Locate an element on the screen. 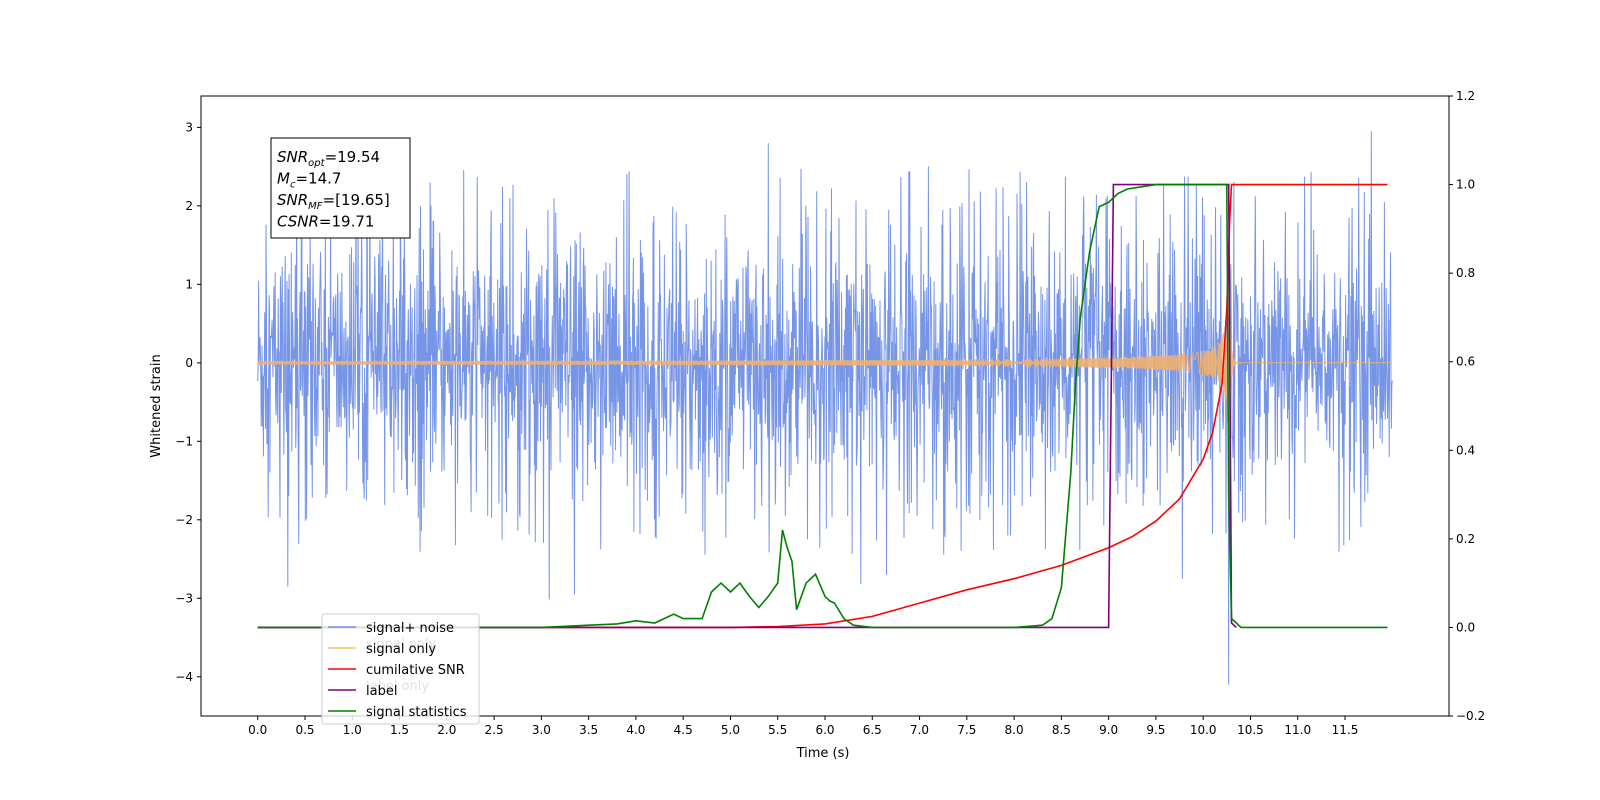  x-tick-label: 5.5 is located at coordinates (777, 730).